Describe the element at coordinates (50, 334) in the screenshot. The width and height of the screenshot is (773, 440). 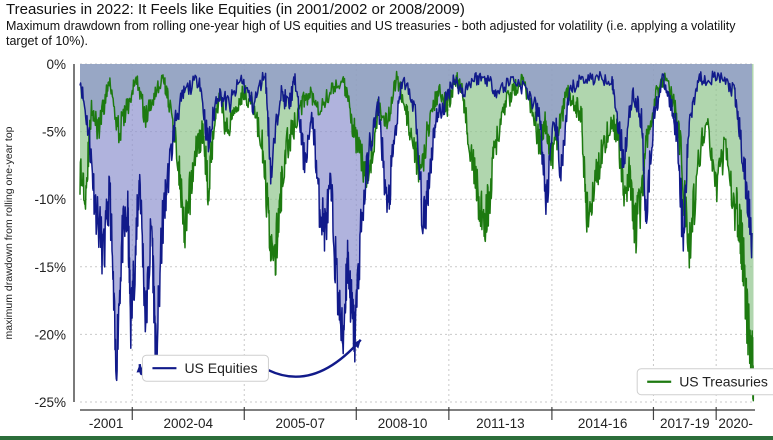
I see `y-tick-label: -20%` at that location.